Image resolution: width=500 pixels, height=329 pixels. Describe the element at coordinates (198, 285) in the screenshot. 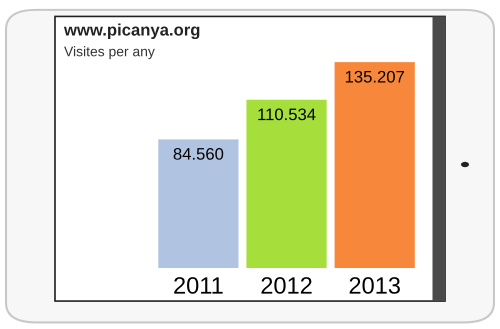

I see `x-tick-label: 2011` at that location.